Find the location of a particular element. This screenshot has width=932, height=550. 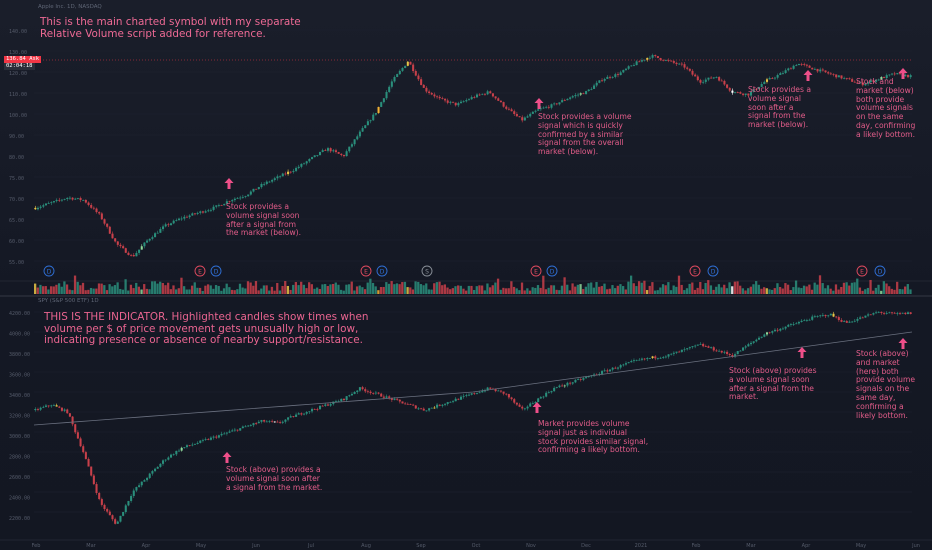

bottom-y-tick-label: 4200.00 is located at coordinates (19, 314).